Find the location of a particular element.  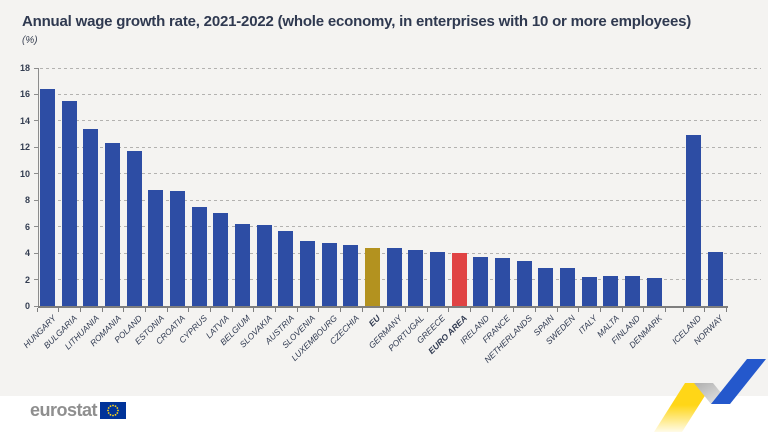

bar-croatia is located at coordinates (177, 248).